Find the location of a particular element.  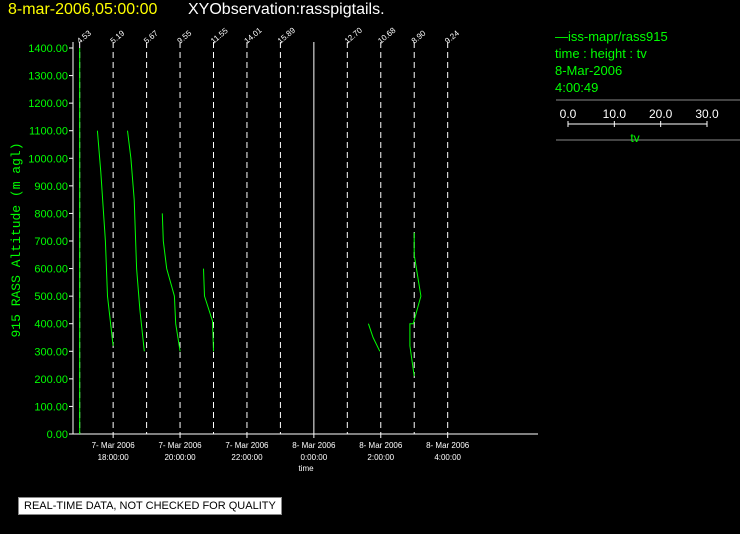

y-tick-label: 400.00 is located at coordinates (51, 325).